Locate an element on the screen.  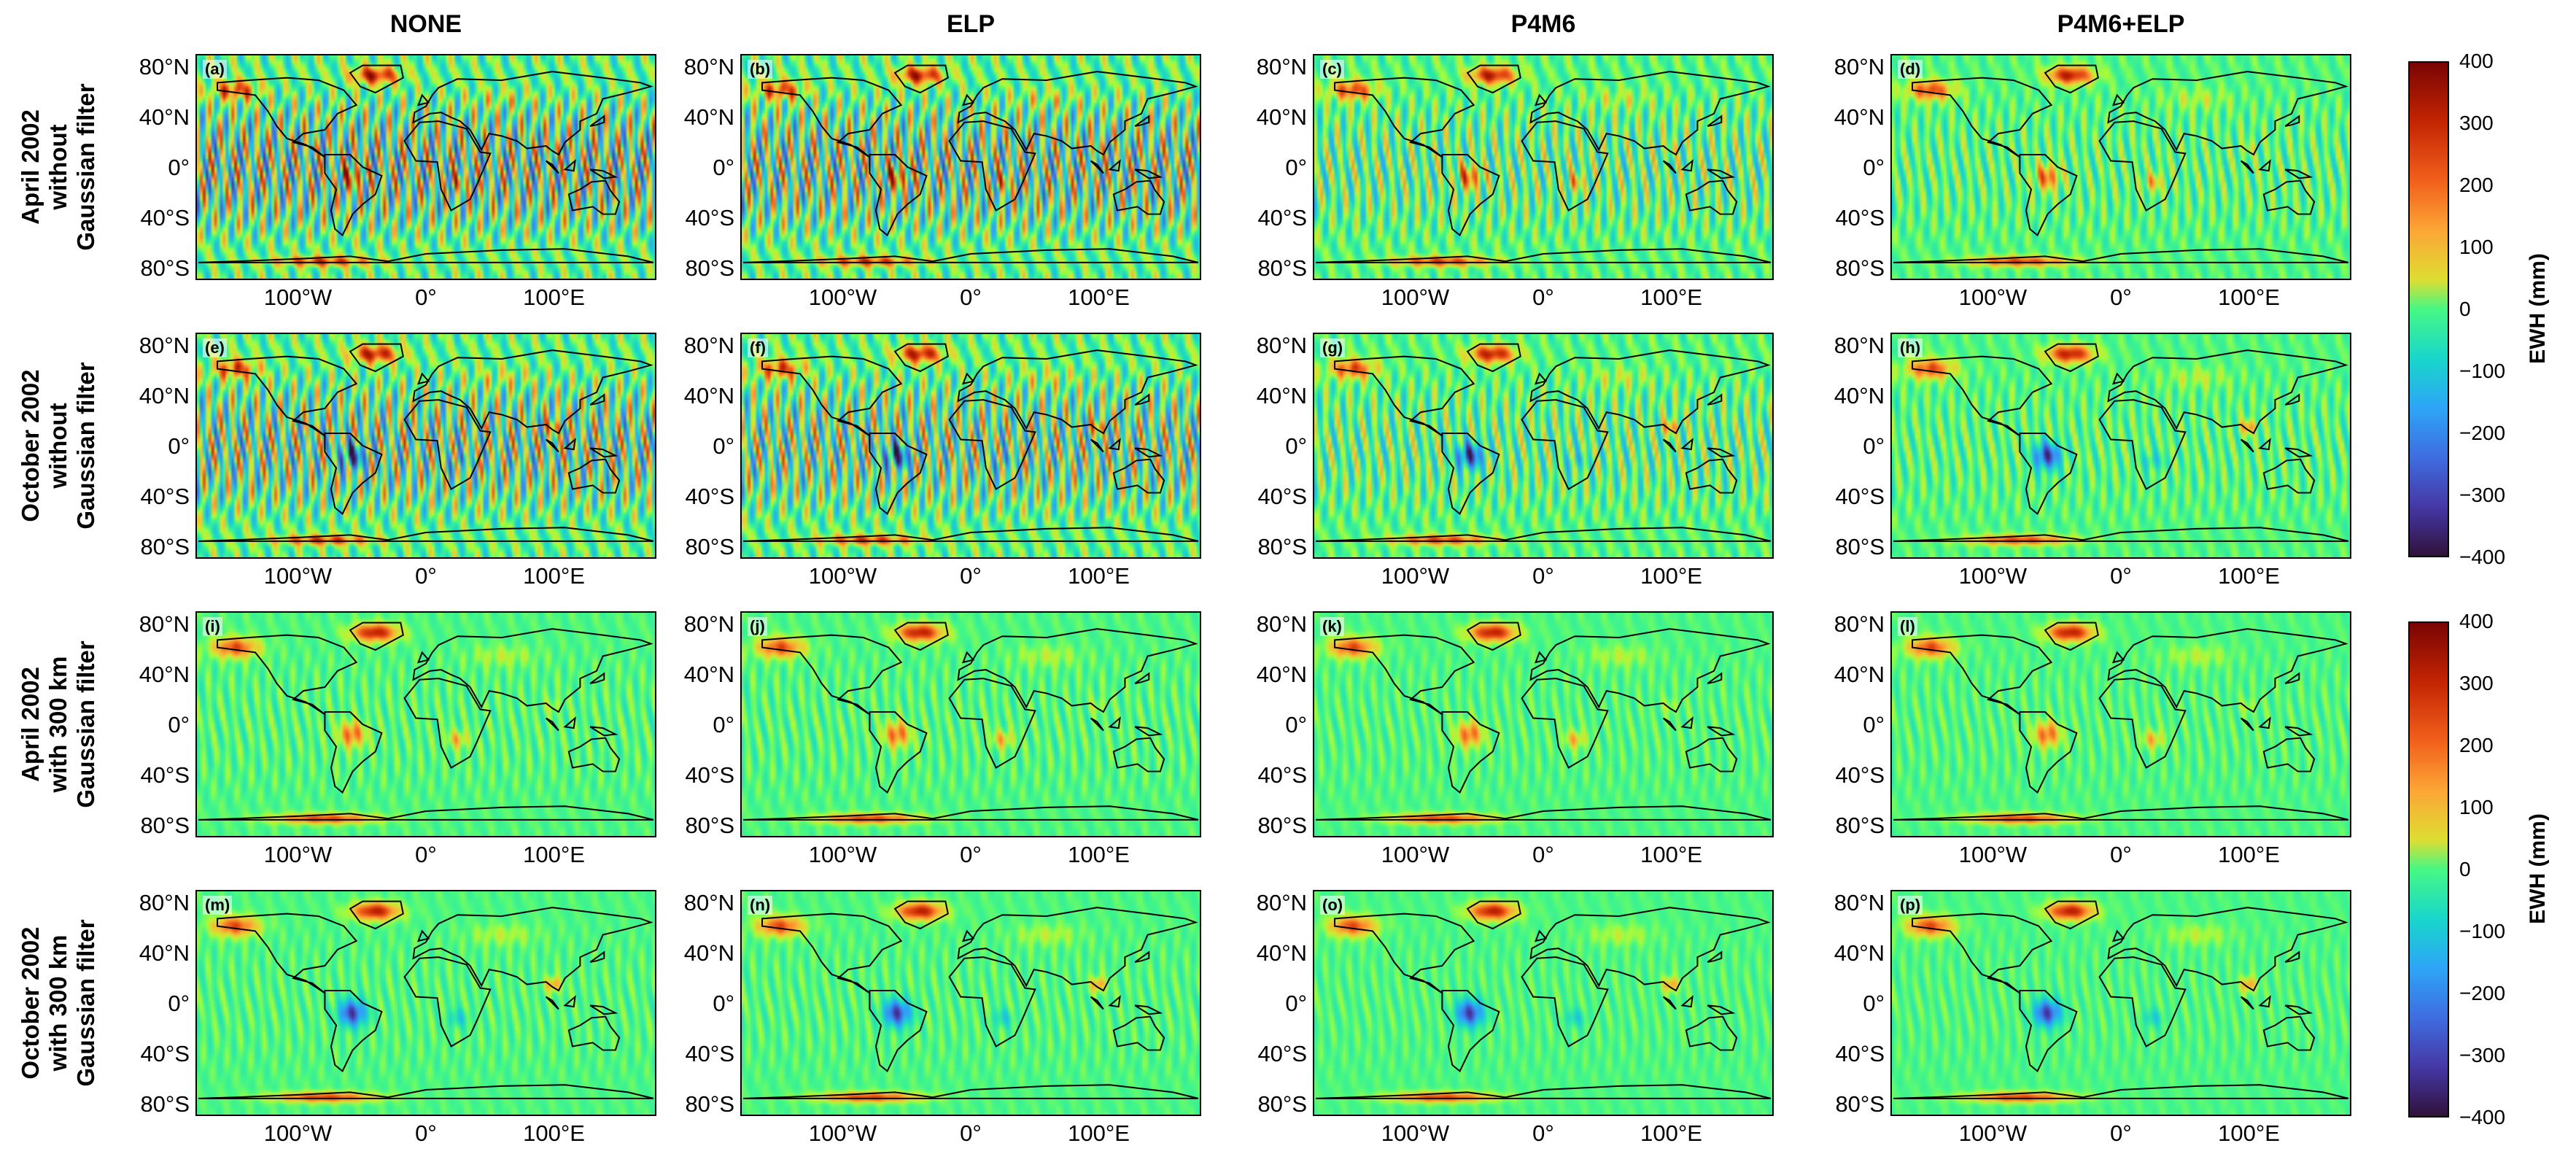
panel-label: (b) is located at coordinates (761, 69).